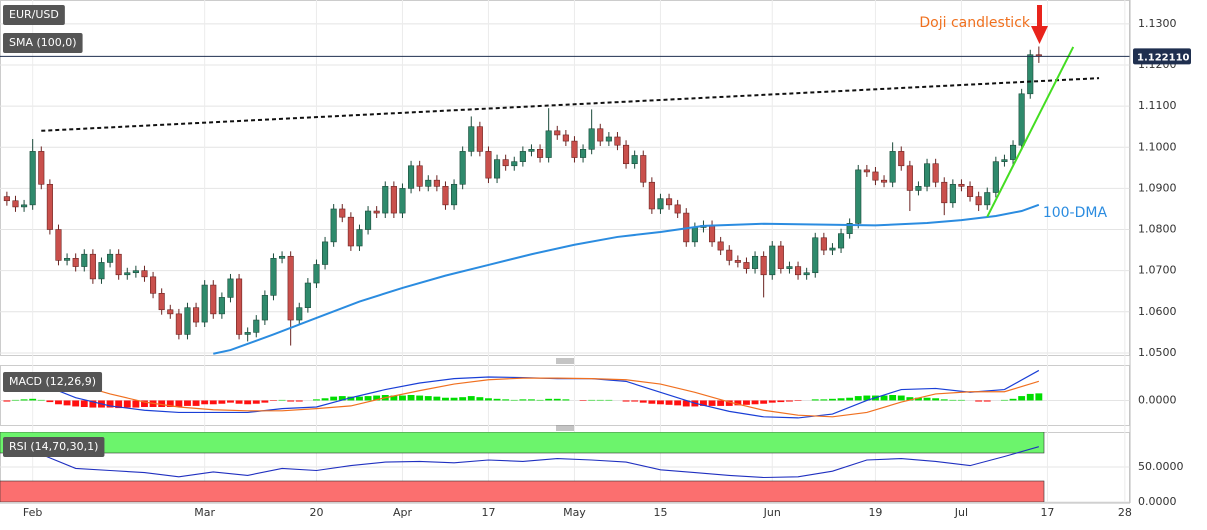  I want to click on annotation: Doji candlestick, so click(974, 23).